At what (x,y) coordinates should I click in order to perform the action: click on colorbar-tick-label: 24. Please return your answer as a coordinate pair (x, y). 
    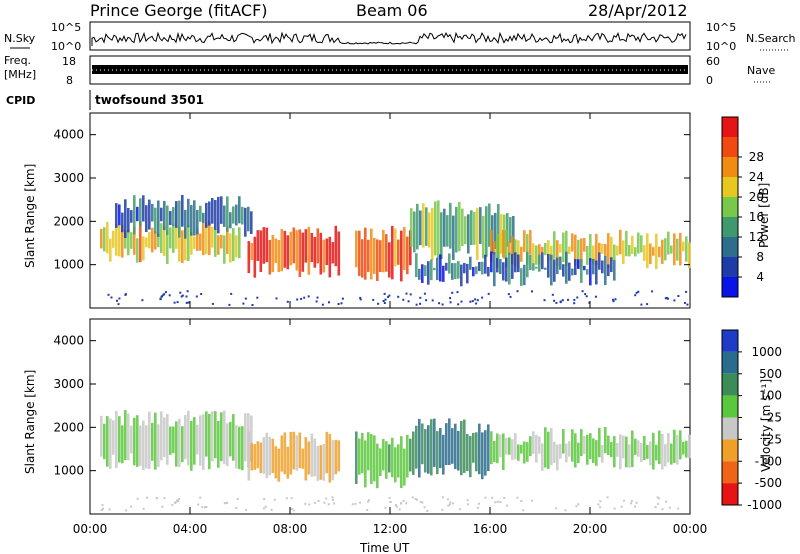
    Looking at the image, I should click on (756, 177).